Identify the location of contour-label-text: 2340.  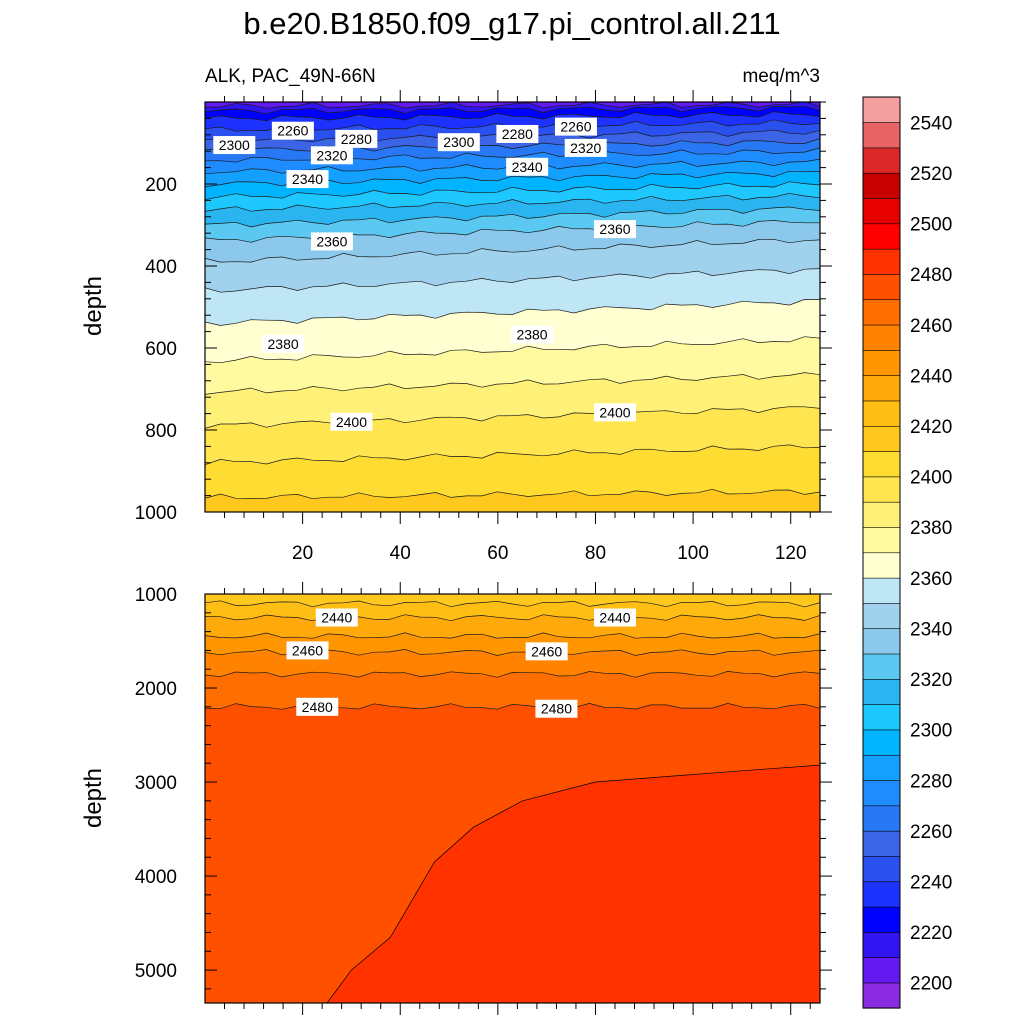
(307, 179).